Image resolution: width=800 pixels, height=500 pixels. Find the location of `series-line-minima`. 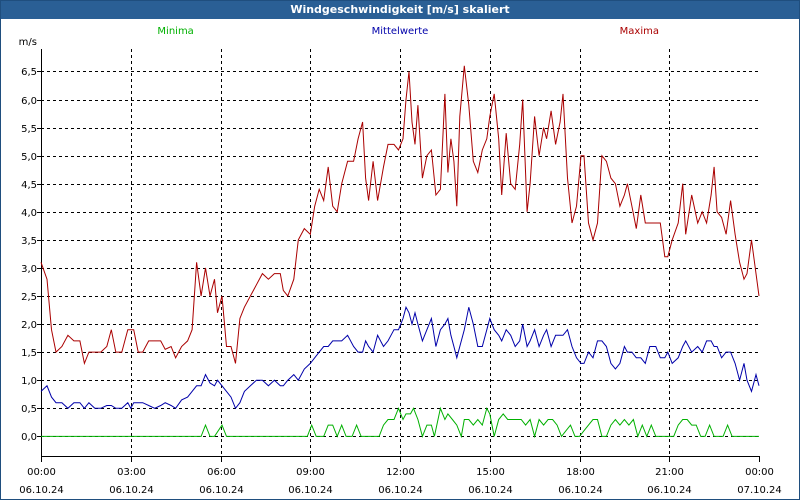

series-line-minima is located at coordinates (400, 422).